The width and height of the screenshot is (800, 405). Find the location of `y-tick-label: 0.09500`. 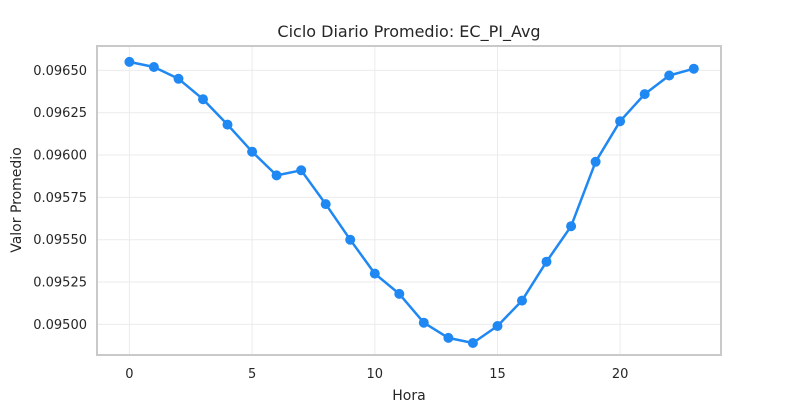

y-tick-label: 0.09500 is located at coordinates (60, 325).